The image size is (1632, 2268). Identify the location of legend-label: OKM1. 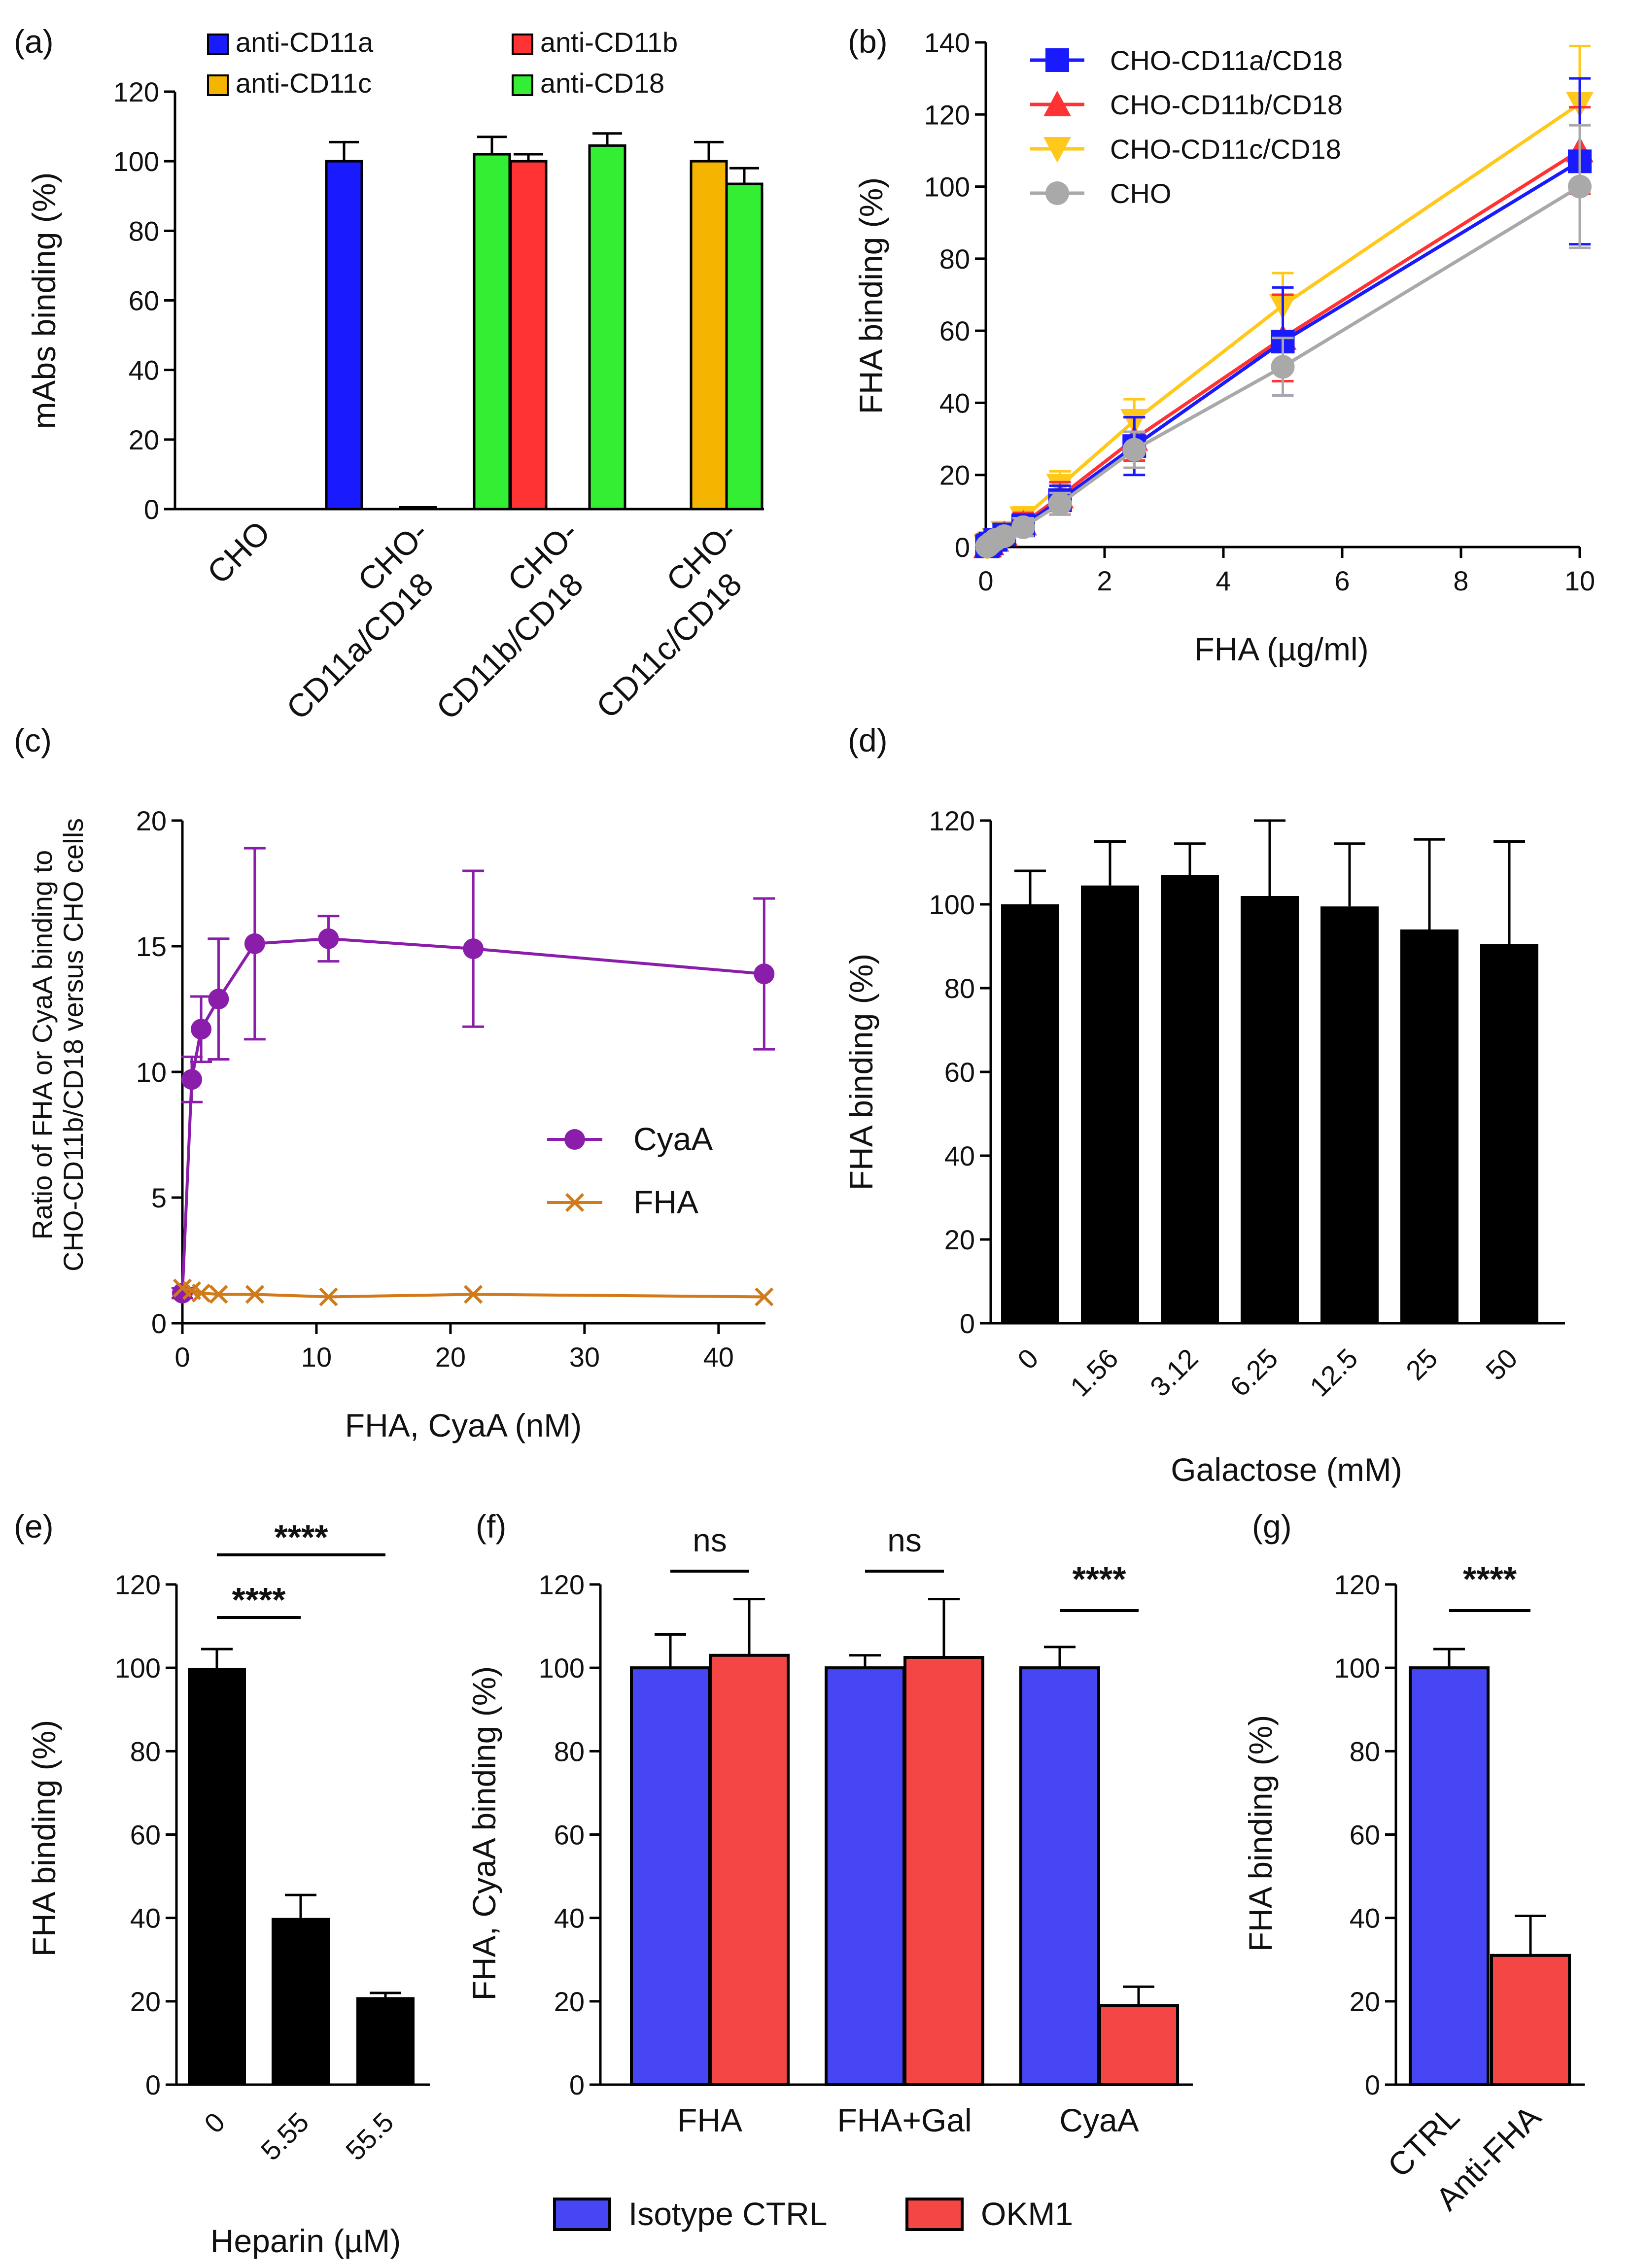
(1027, 2214).